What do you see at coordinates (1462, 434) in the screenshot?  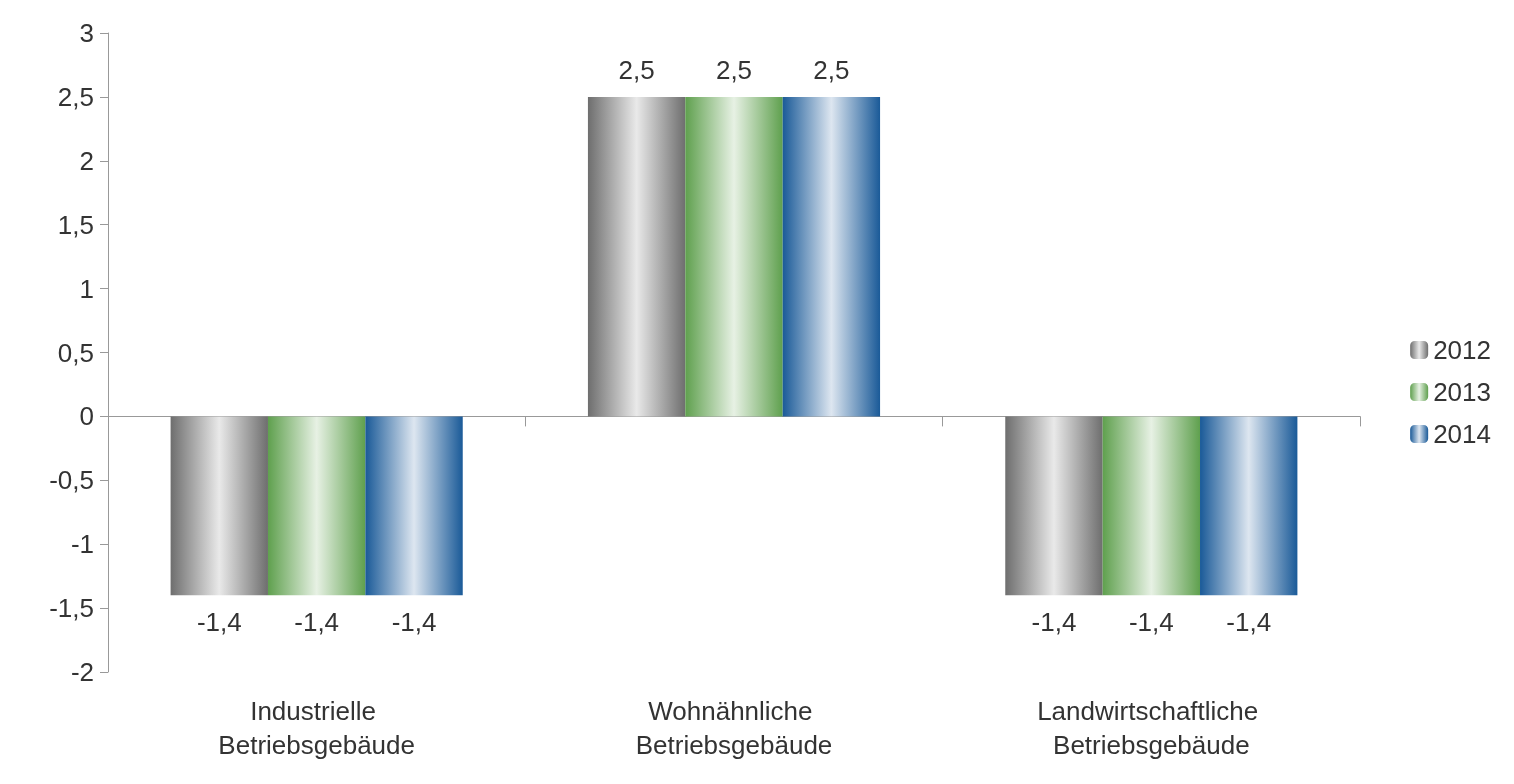 I see `legend-label: 2014` at bounding box center [1462, 434].